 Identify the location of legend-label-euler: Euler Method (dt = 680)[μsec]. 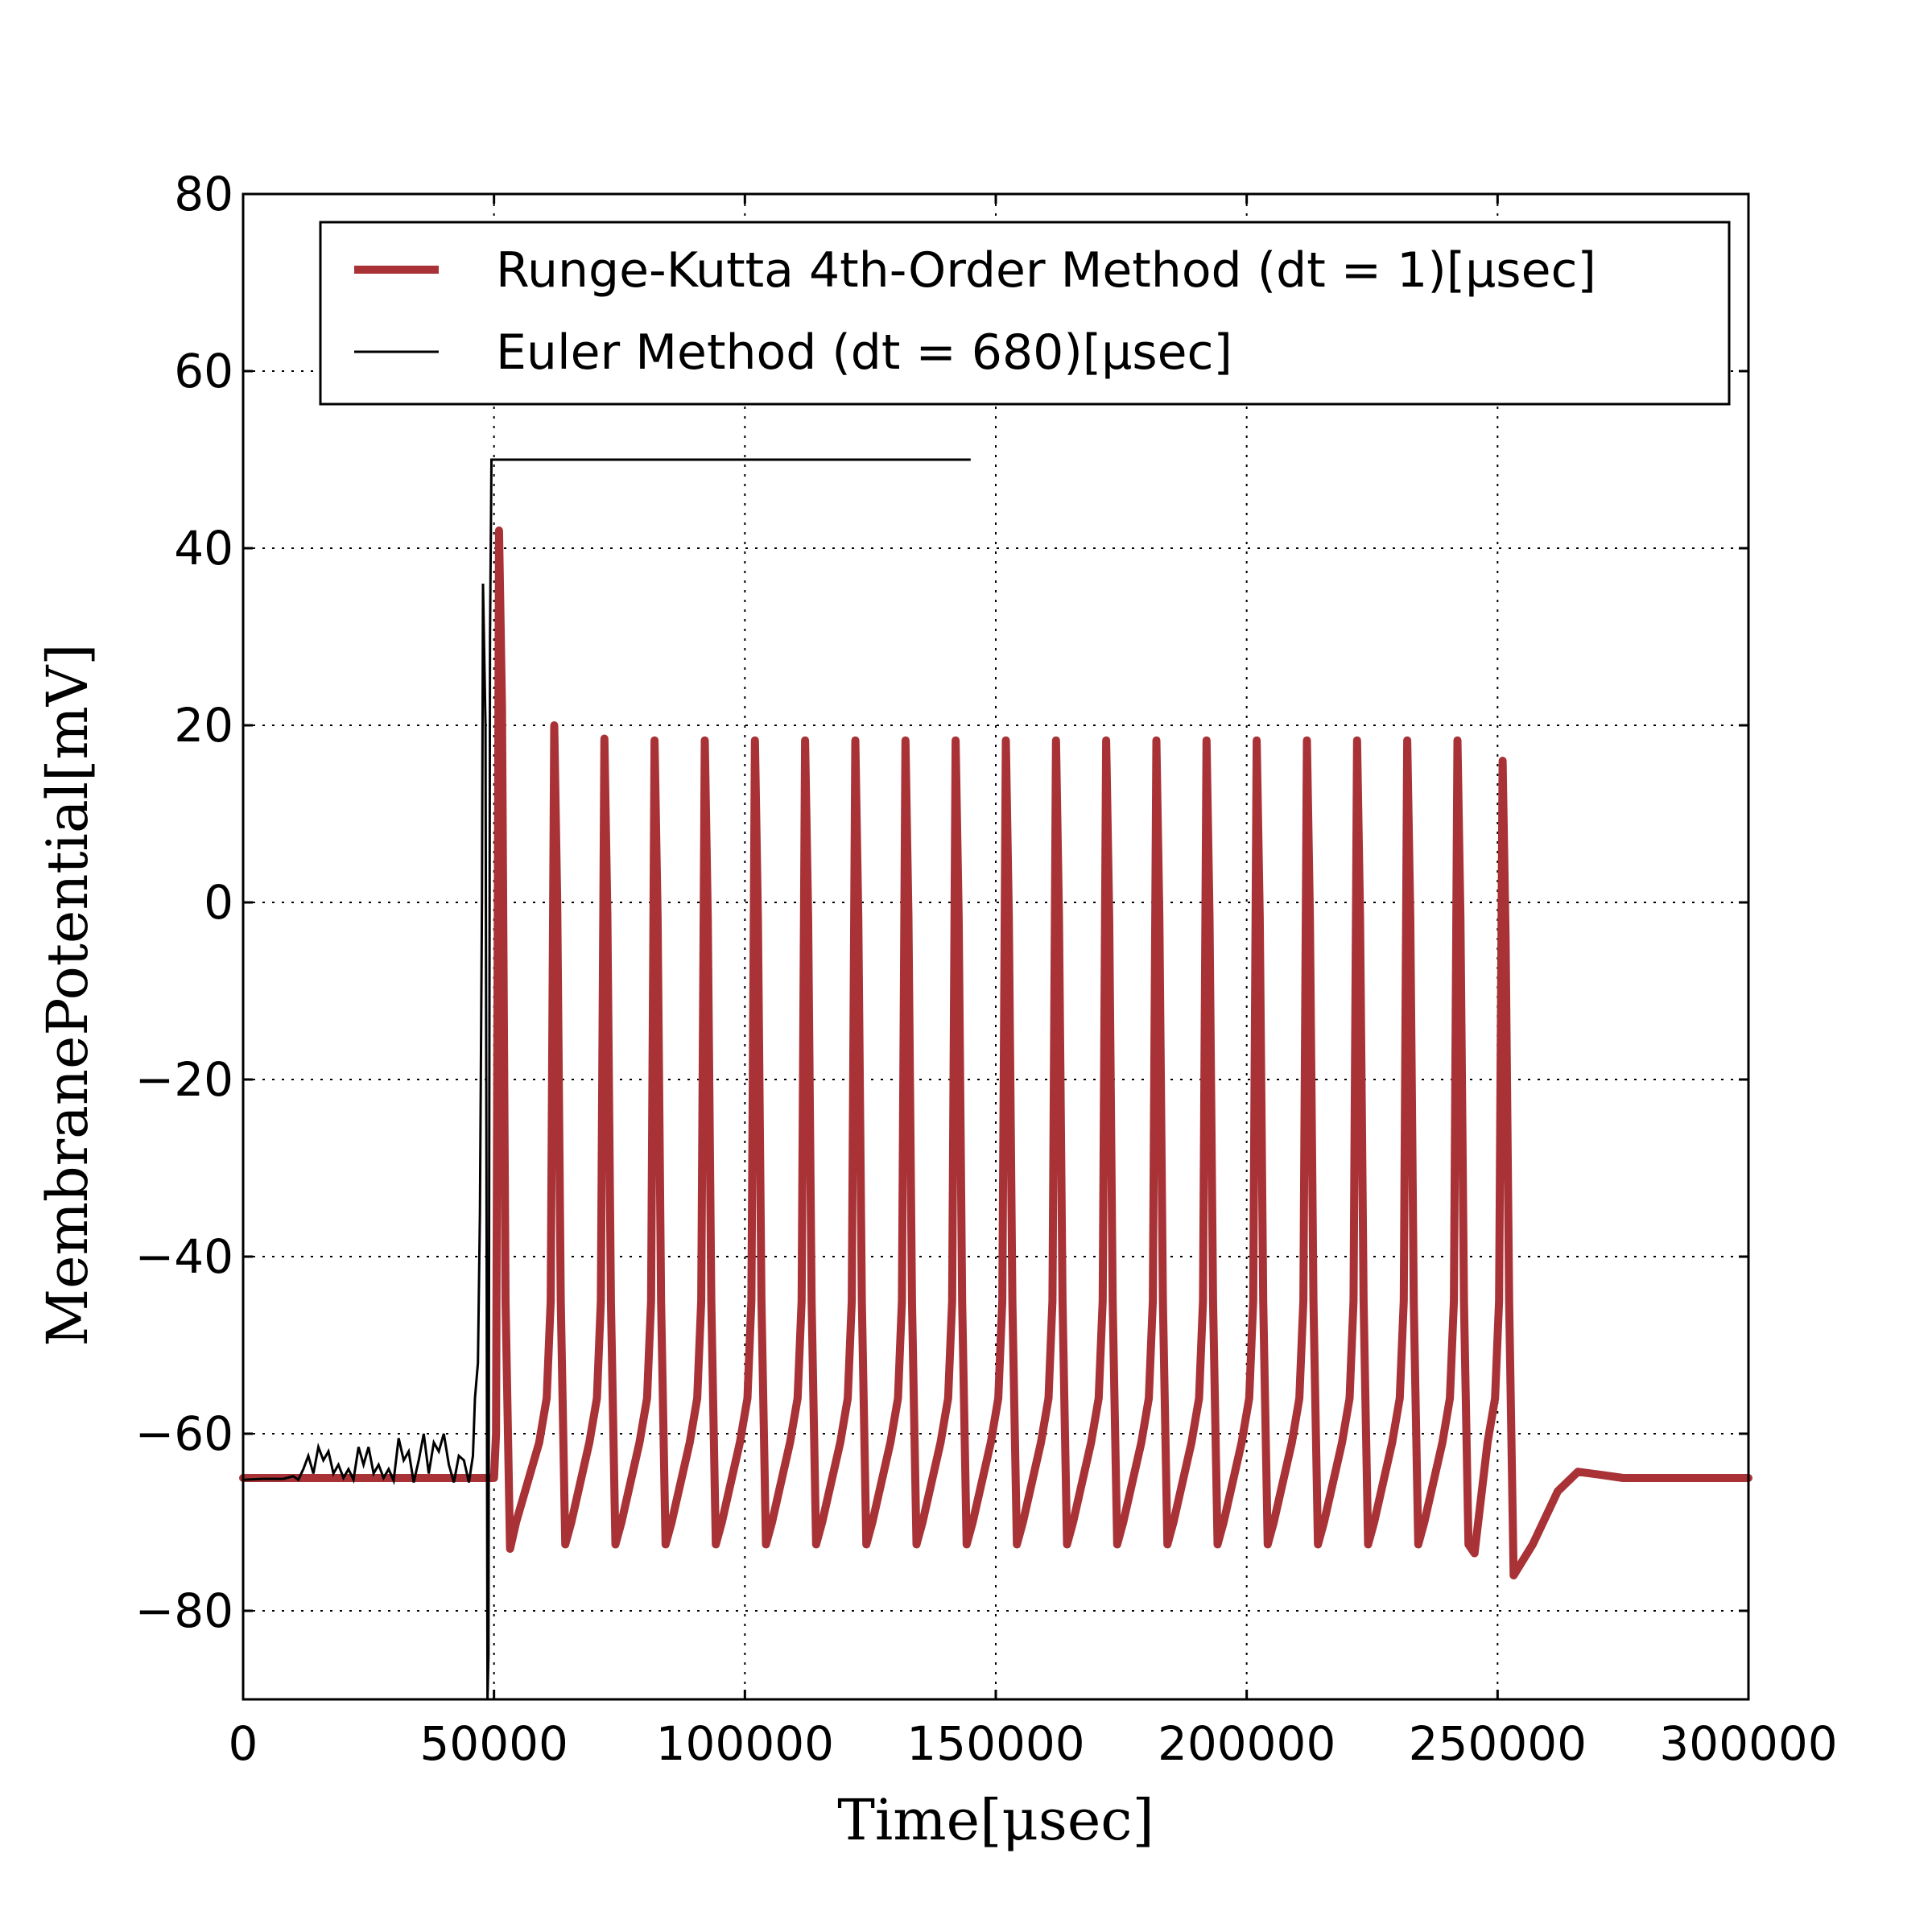
(864, 352).